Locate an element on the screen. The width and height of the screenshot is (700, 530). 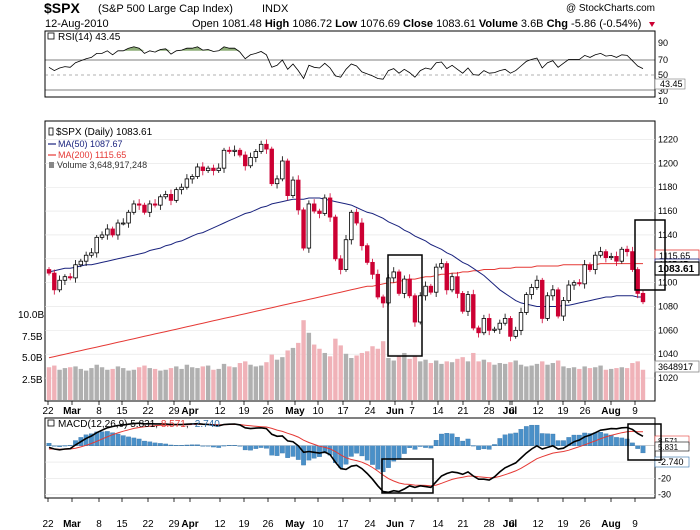
axis-label: 28 is located at coordinates (489, 524).